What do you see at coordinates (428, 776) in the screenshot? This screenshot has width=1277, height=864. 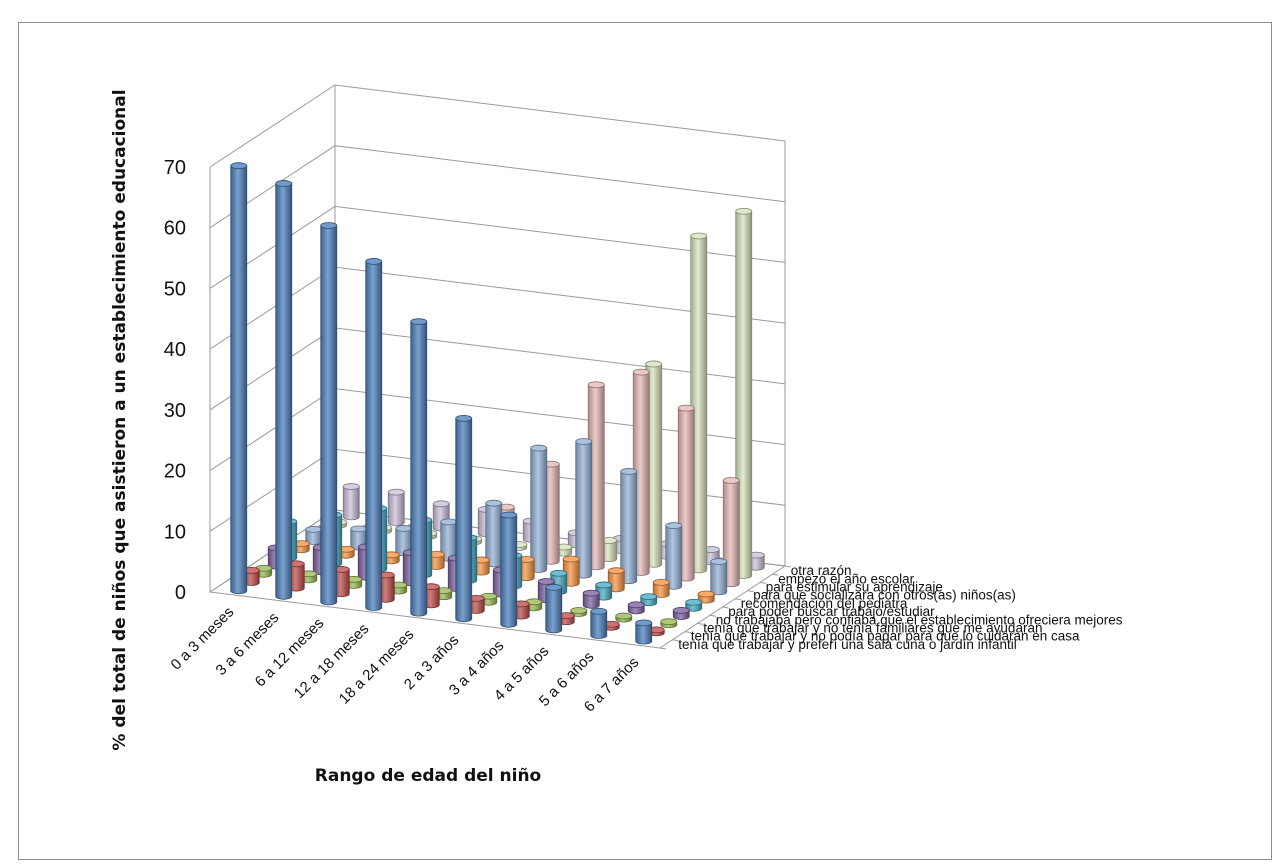 I see `x-axis-title: Rango de edad del niño` at bounding box center [428, 776].